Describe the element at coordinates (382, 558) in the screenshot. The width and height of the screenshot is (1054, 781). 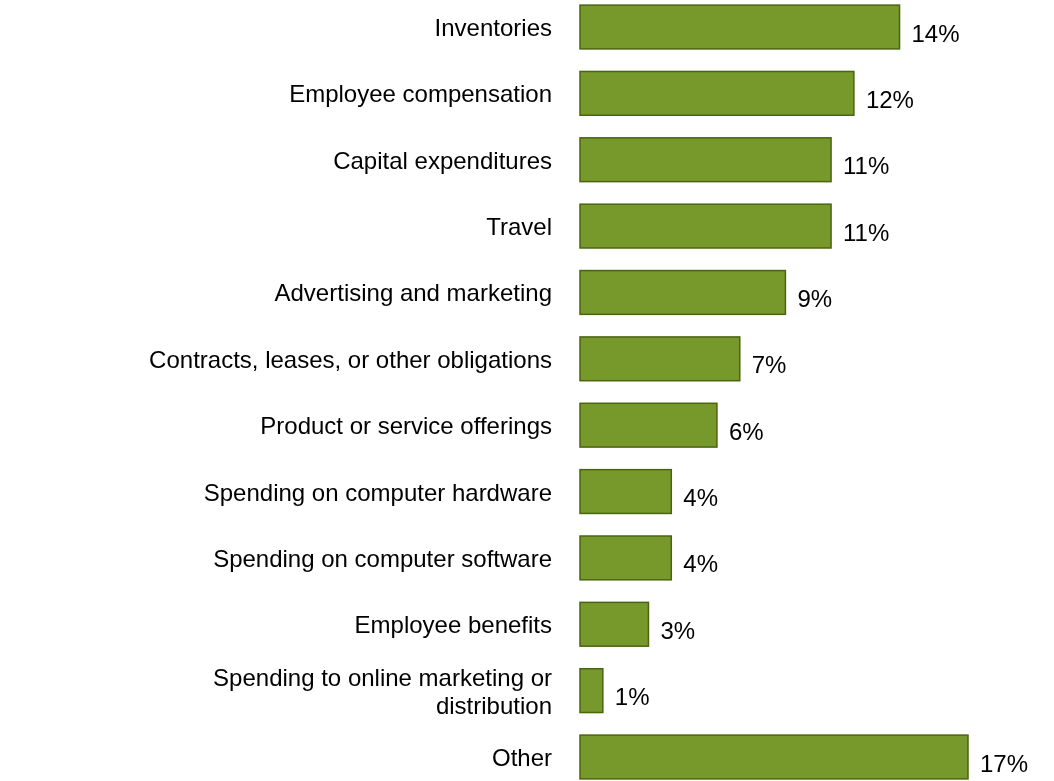
I see `y-tick-label: Spending on computer software` at that location.